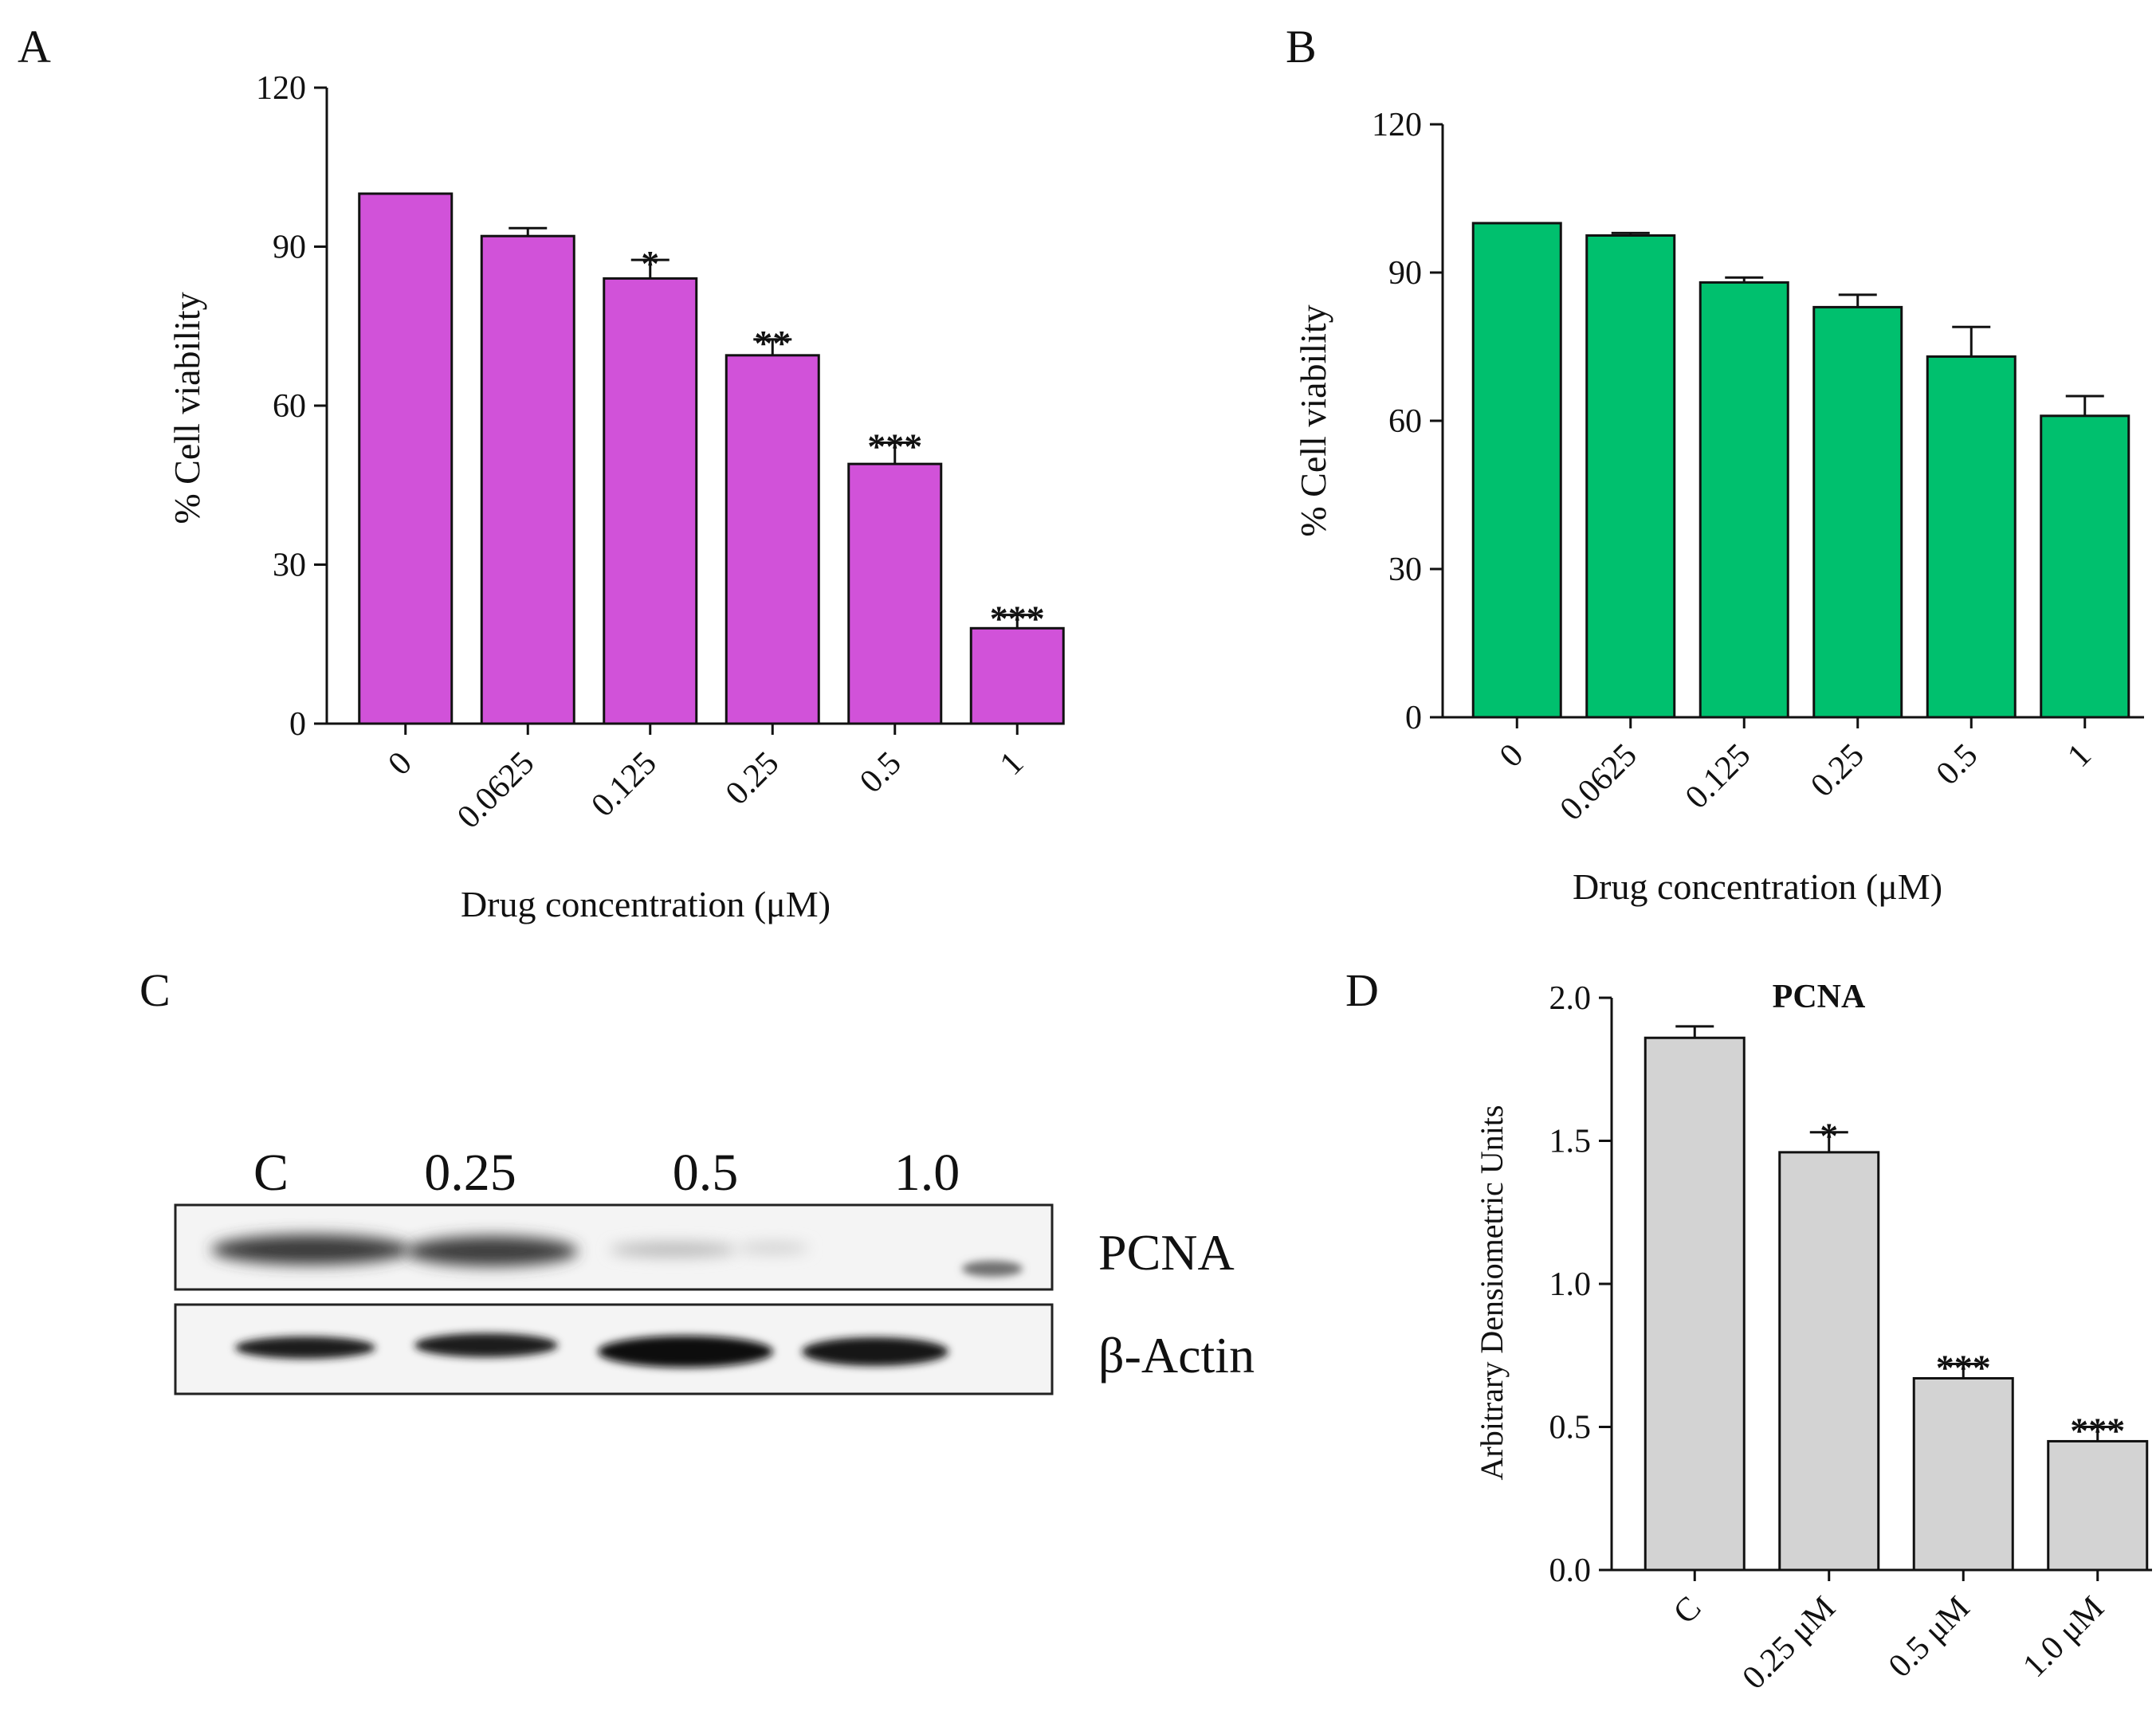 The height and width of the screenshot is (1723, 2156). I want to click on chart-d-y-tick-label: 0.5, so click(1570, 1428).